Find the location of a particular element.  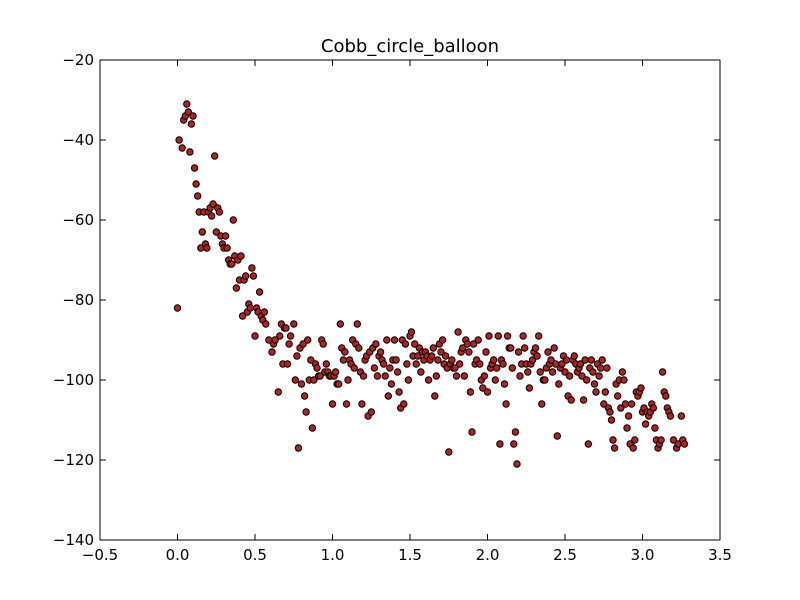

x-tick-label-4: 1.5 is located at coordinates (410, 555).